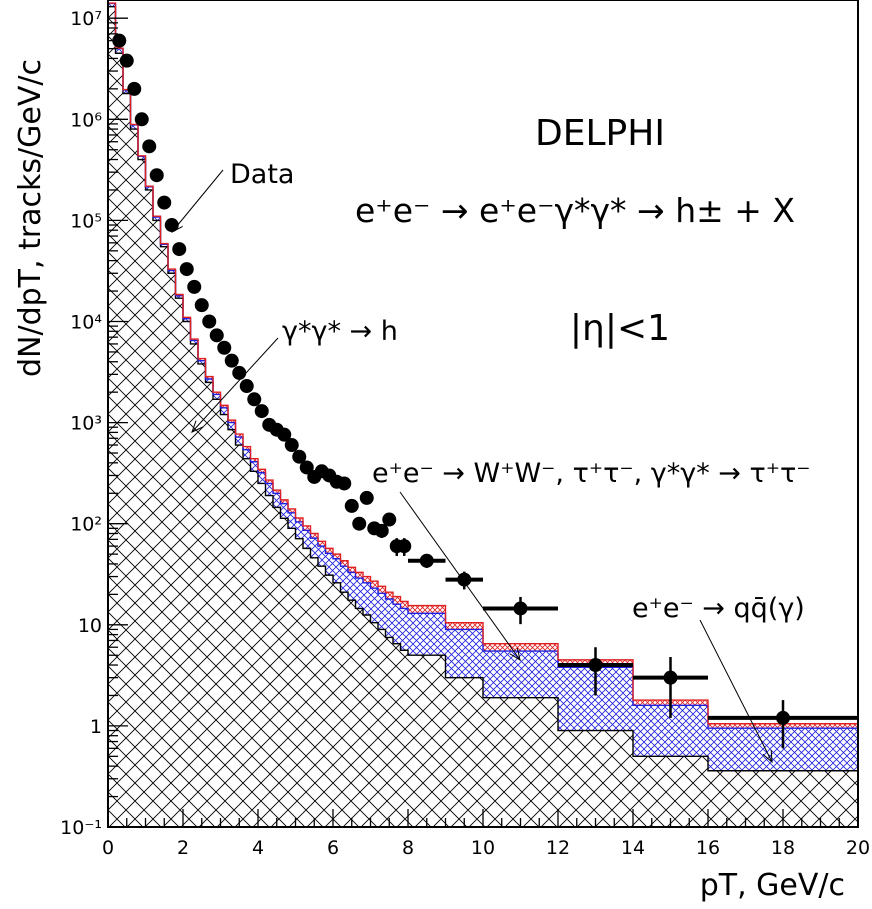 The height and width of the screenshot is (909, 872). What do you see at coordinates (86, 322) in the screenshot?
I see `y-tick-label: 10⁴` at bounding box center [86, 322].